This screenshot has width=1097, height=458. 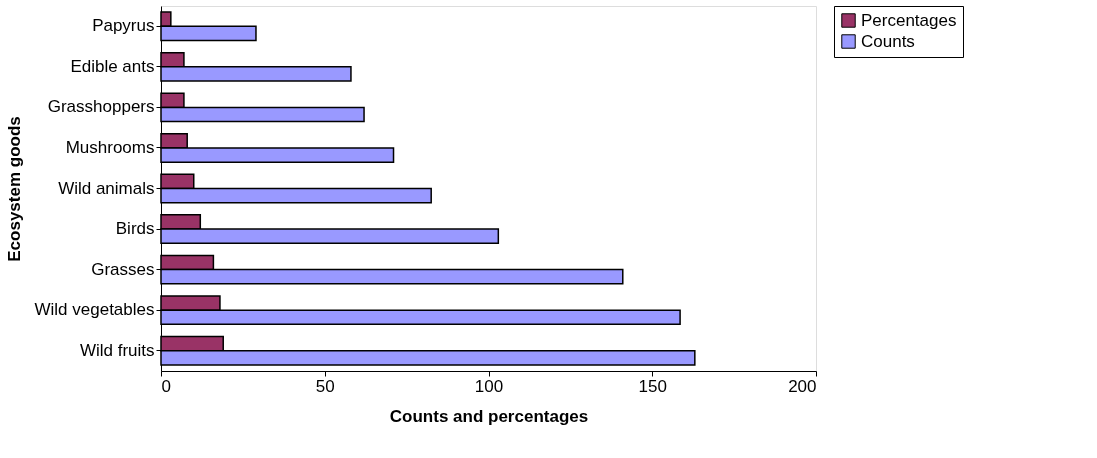 What do you see at coordinates (888, 41) in the screenshot?
I see `legend-label: Counts` at bounding box center [888, 41].